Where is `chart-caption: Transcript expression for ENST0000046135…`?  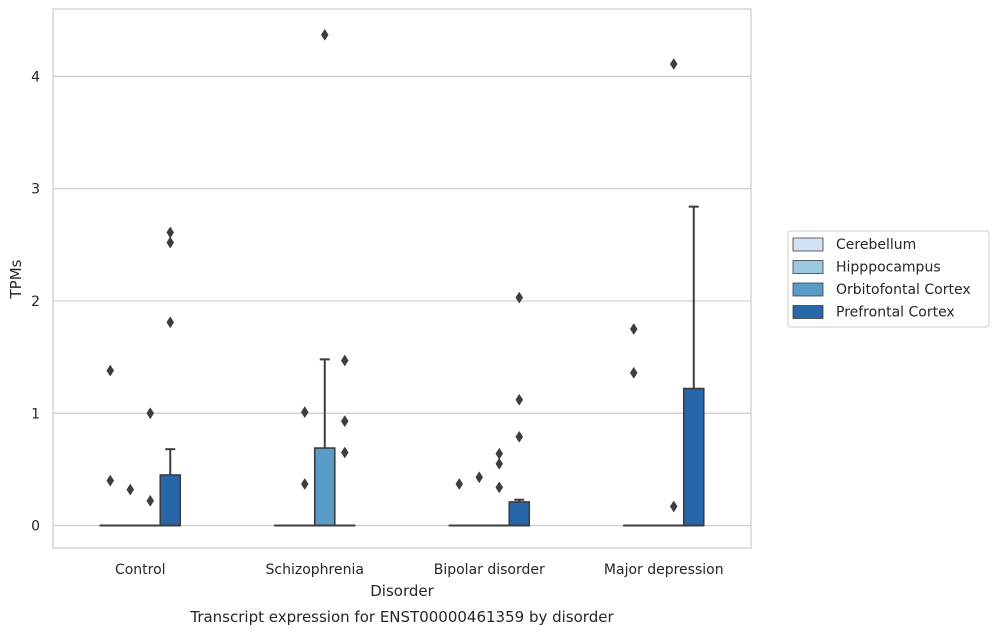 chart-caption: Transcript expression for ENST0000046135… is located at coordinates (401, 617).